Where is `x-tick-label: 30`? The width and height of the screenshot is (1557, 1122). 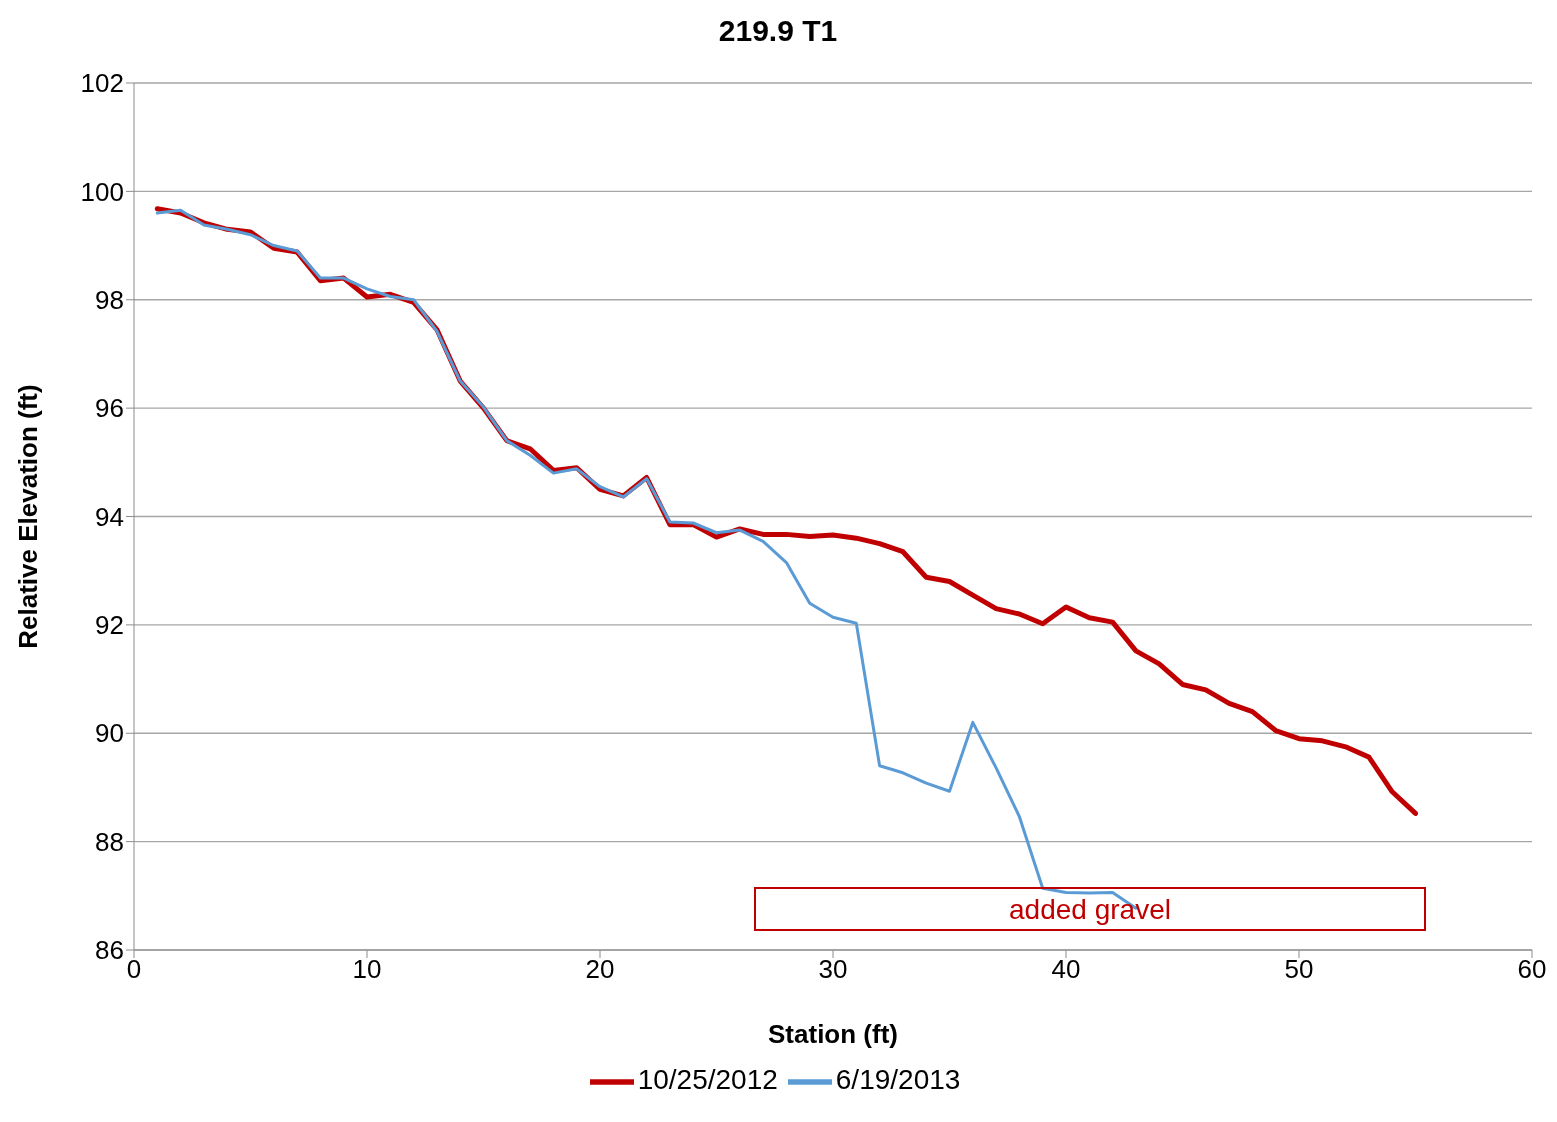 x-tick-label: 30 is located at coordinates (833, 969).